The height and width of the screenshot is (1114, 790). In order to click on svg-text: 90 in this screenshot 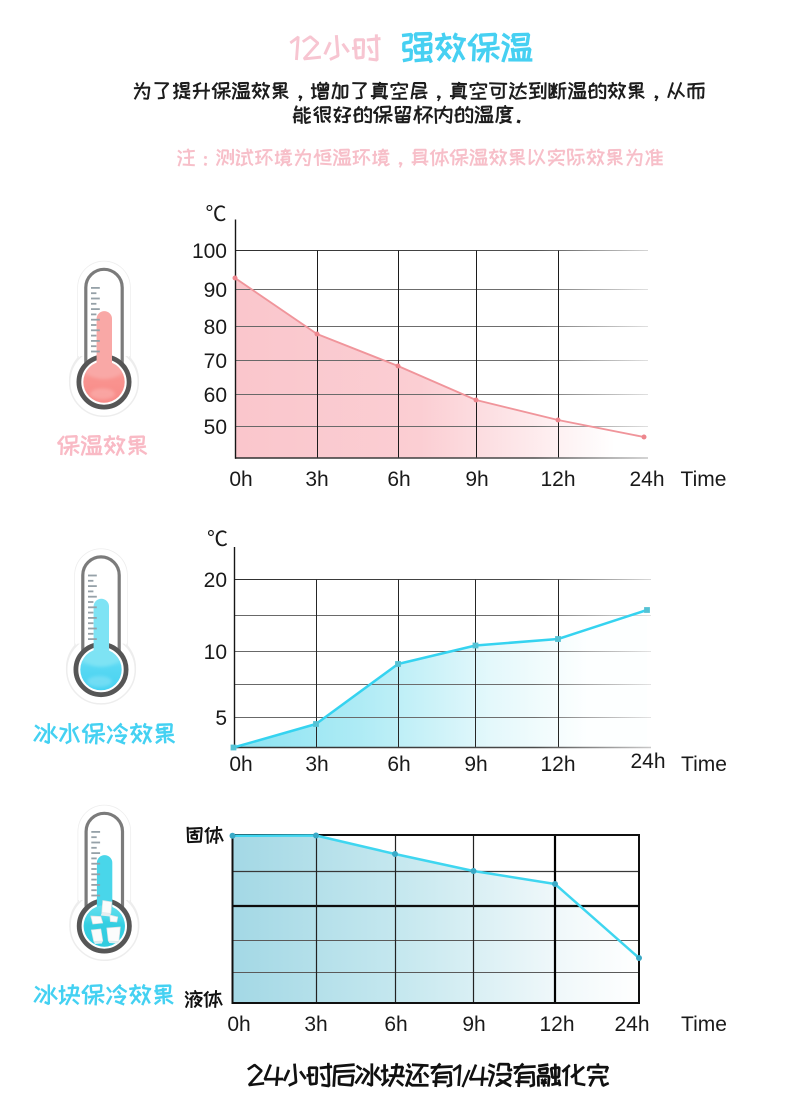, I will do `click(215, 290)`.